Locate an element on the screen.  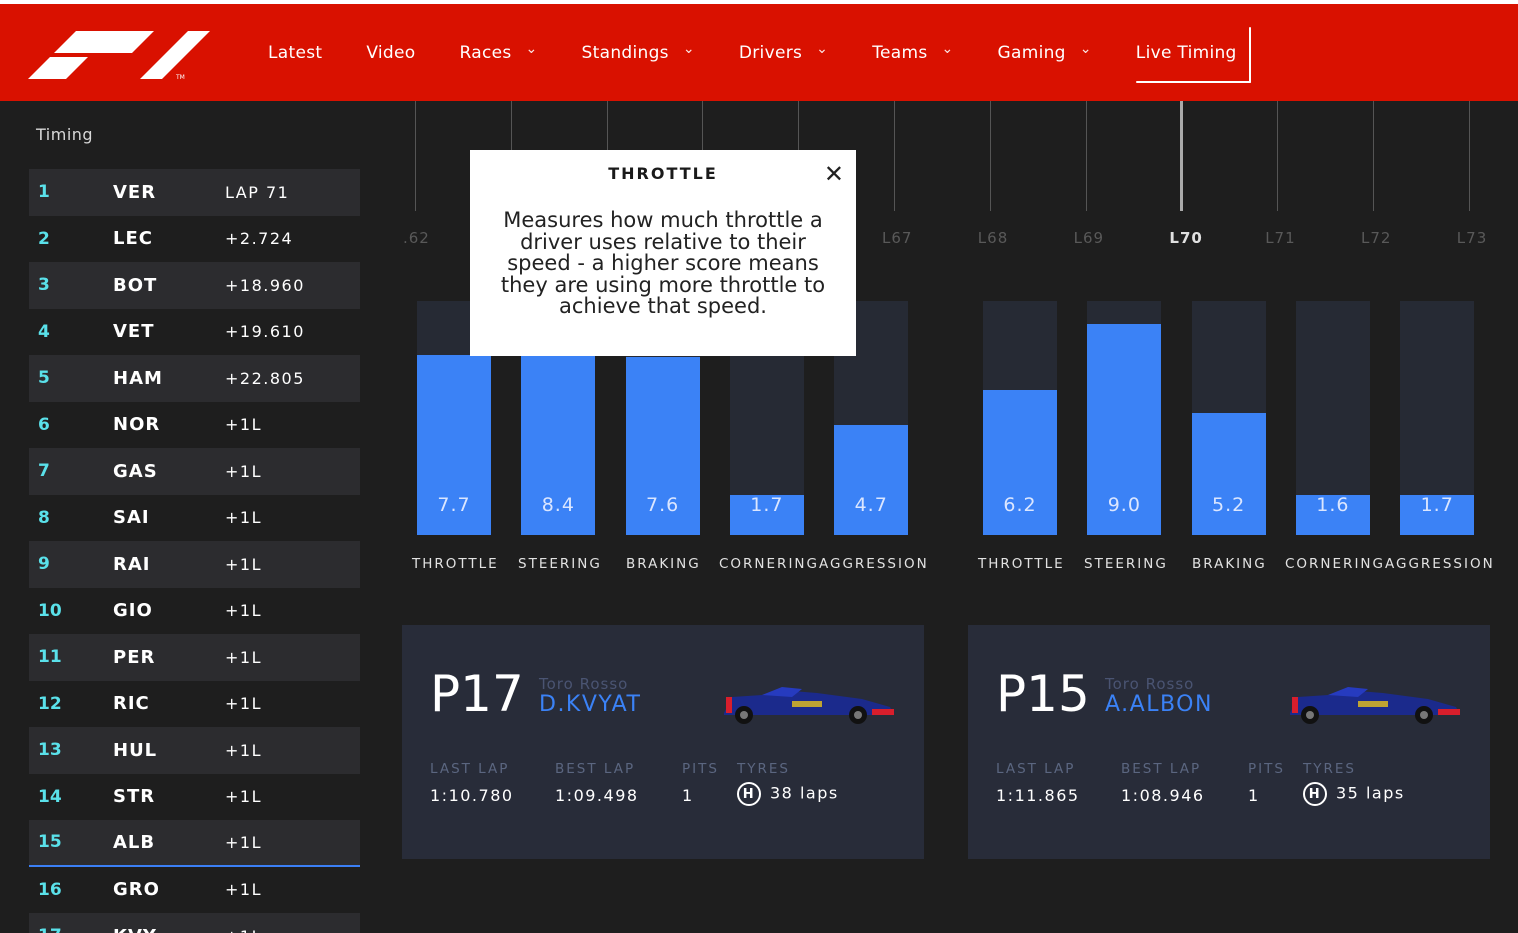
tyres-value: H 35 laps is located at coordinates (1354, 794).